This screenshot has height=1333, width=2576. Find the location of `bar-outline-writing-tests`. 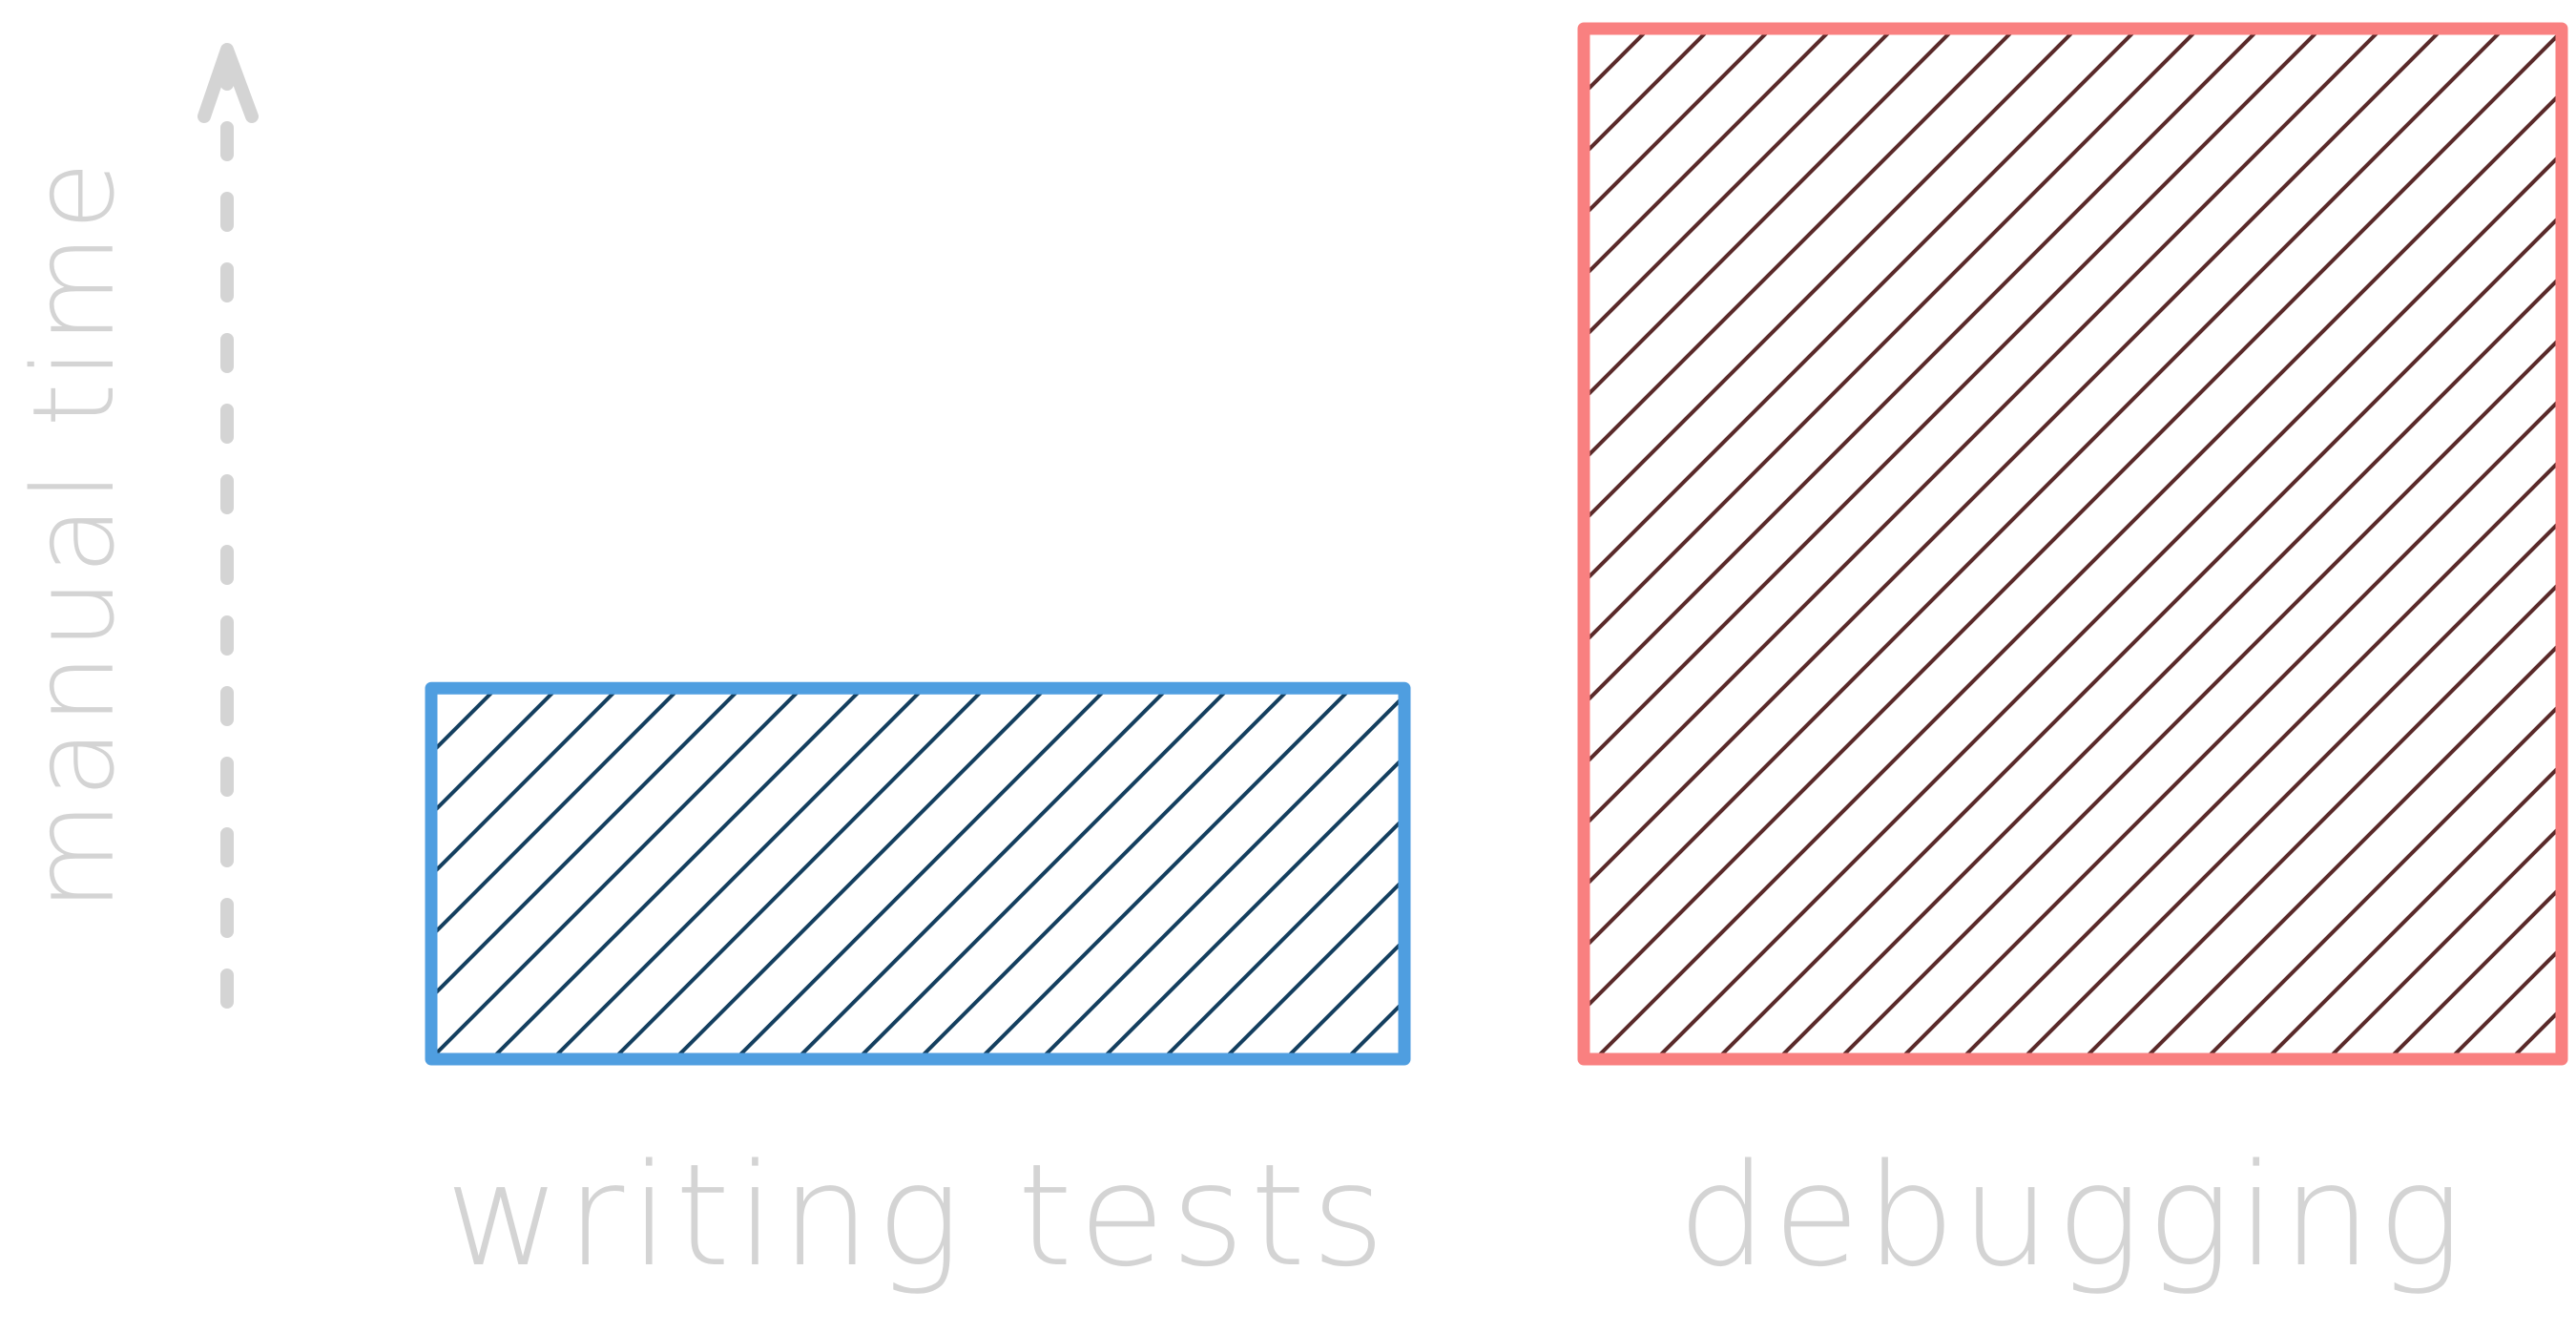

bar-outline-writing-tests is located at coordinates (918, 873).